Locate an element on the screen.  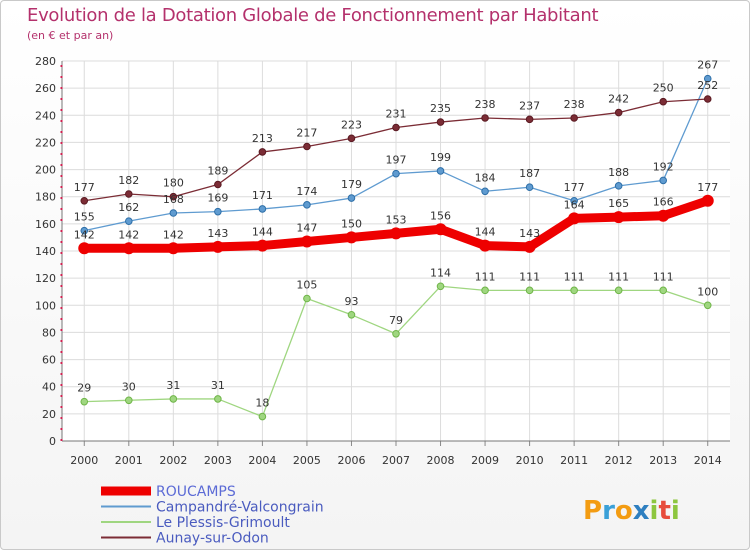
data-label: 192 is located at coordinates (663, 166).